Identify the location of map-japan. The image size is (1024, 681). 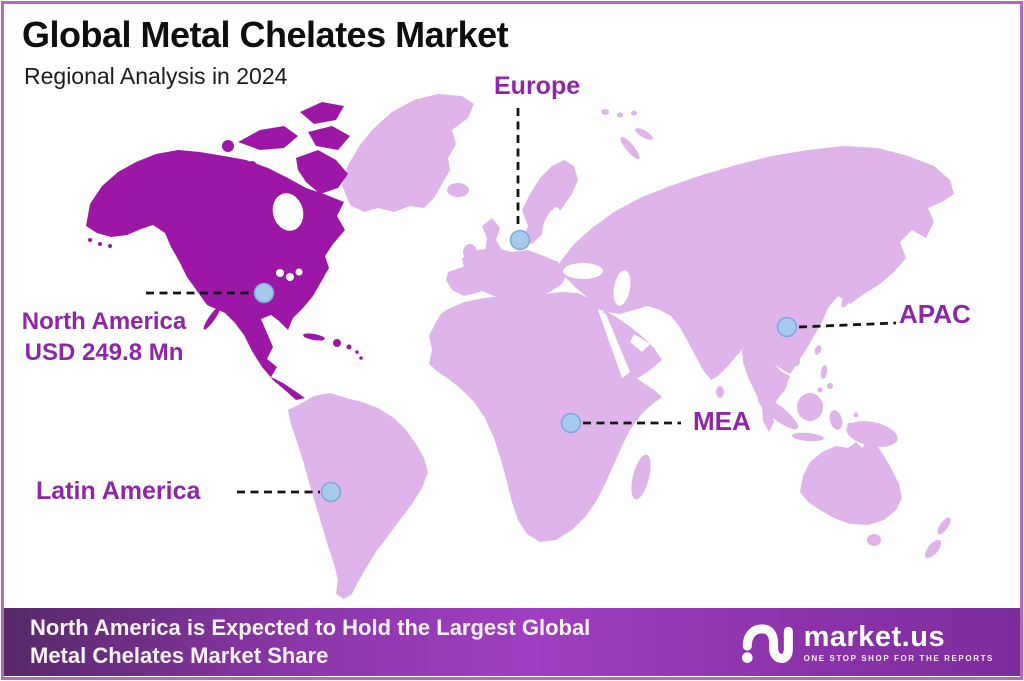
(846, 300).